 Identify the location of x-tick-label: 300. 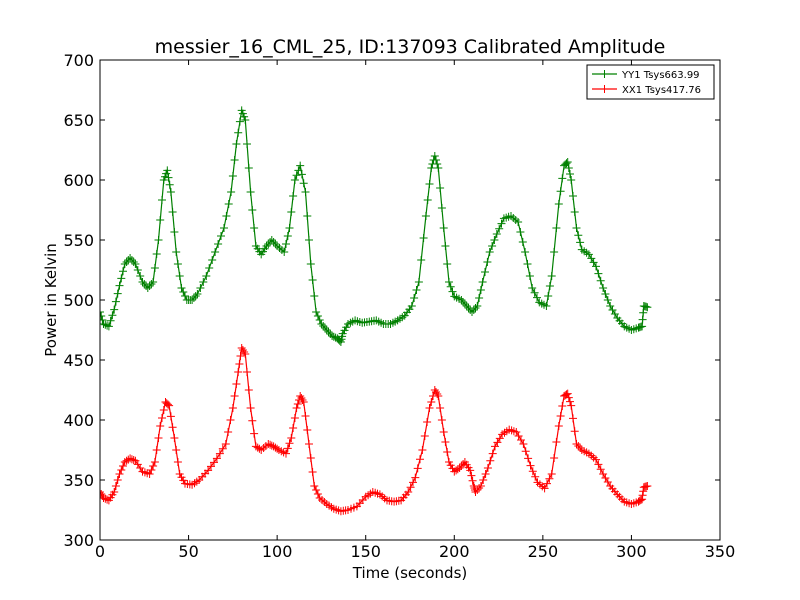
(631, 551).